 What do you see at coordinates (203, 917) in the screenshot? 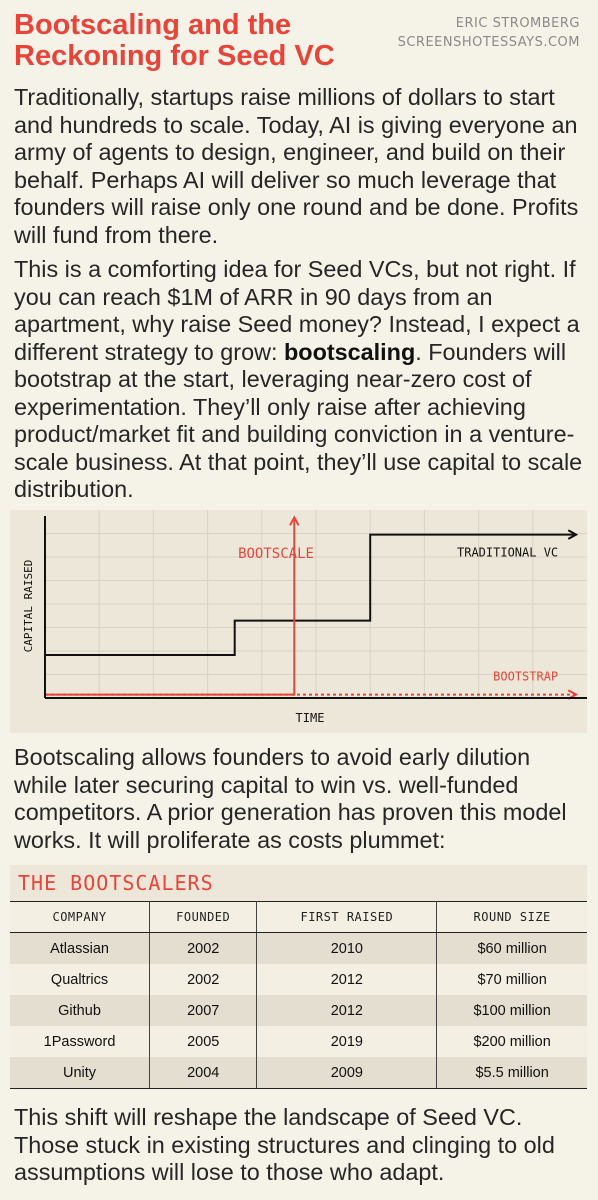
I see `column-header-founded: FOUNDED` at bounding box center [203, 917].